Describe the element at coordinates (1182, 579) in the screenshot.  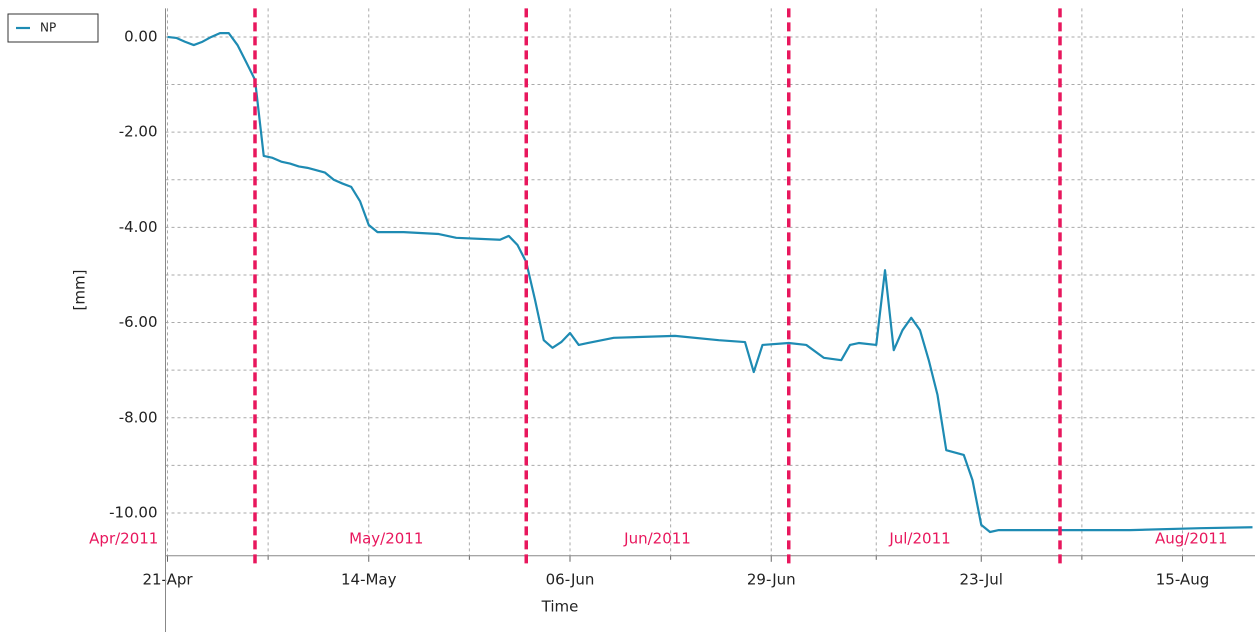
I see `x-tick-label: 15-Aug` at that location.